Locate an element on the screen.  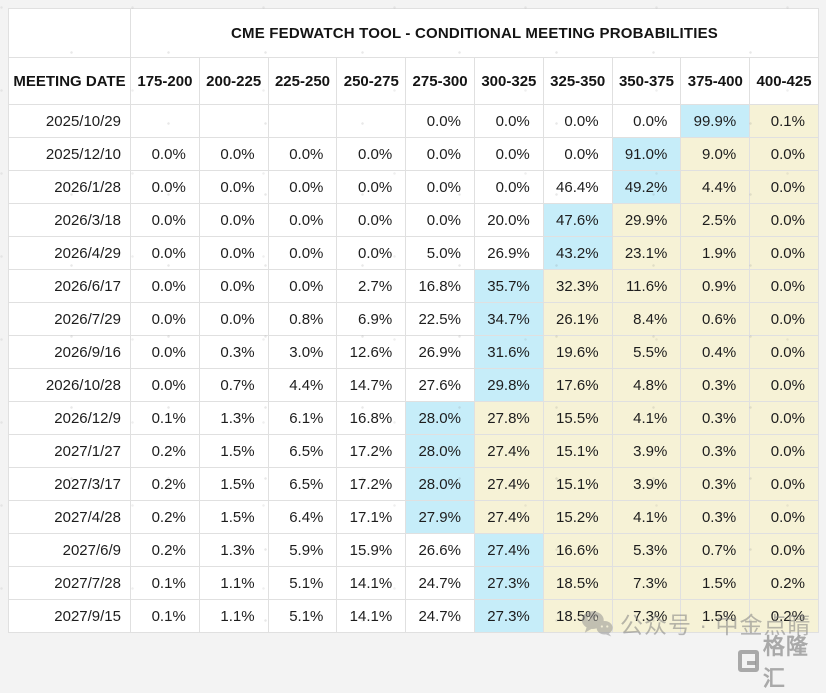
probability-cell: 1.3% is located at coordinates (233, 418).